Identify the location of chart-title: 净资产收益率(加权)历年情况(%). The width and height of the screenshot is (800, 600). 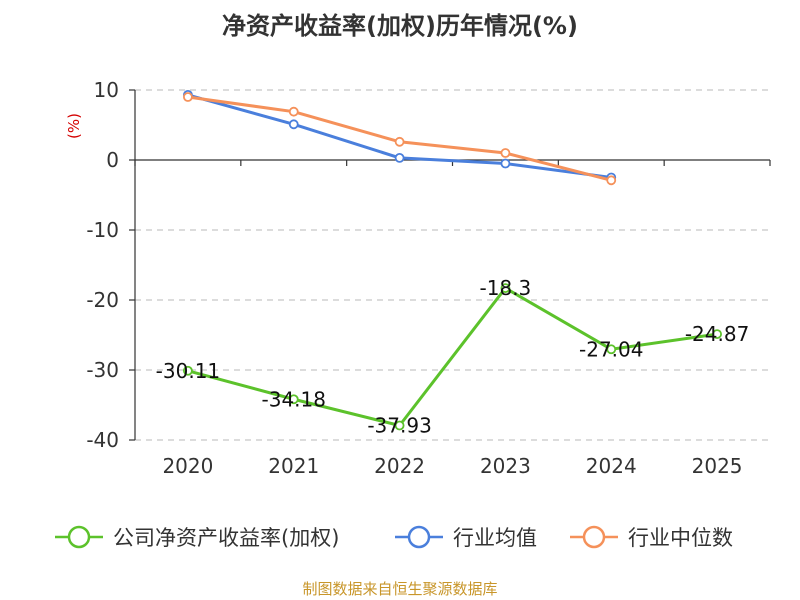
(400, 26).